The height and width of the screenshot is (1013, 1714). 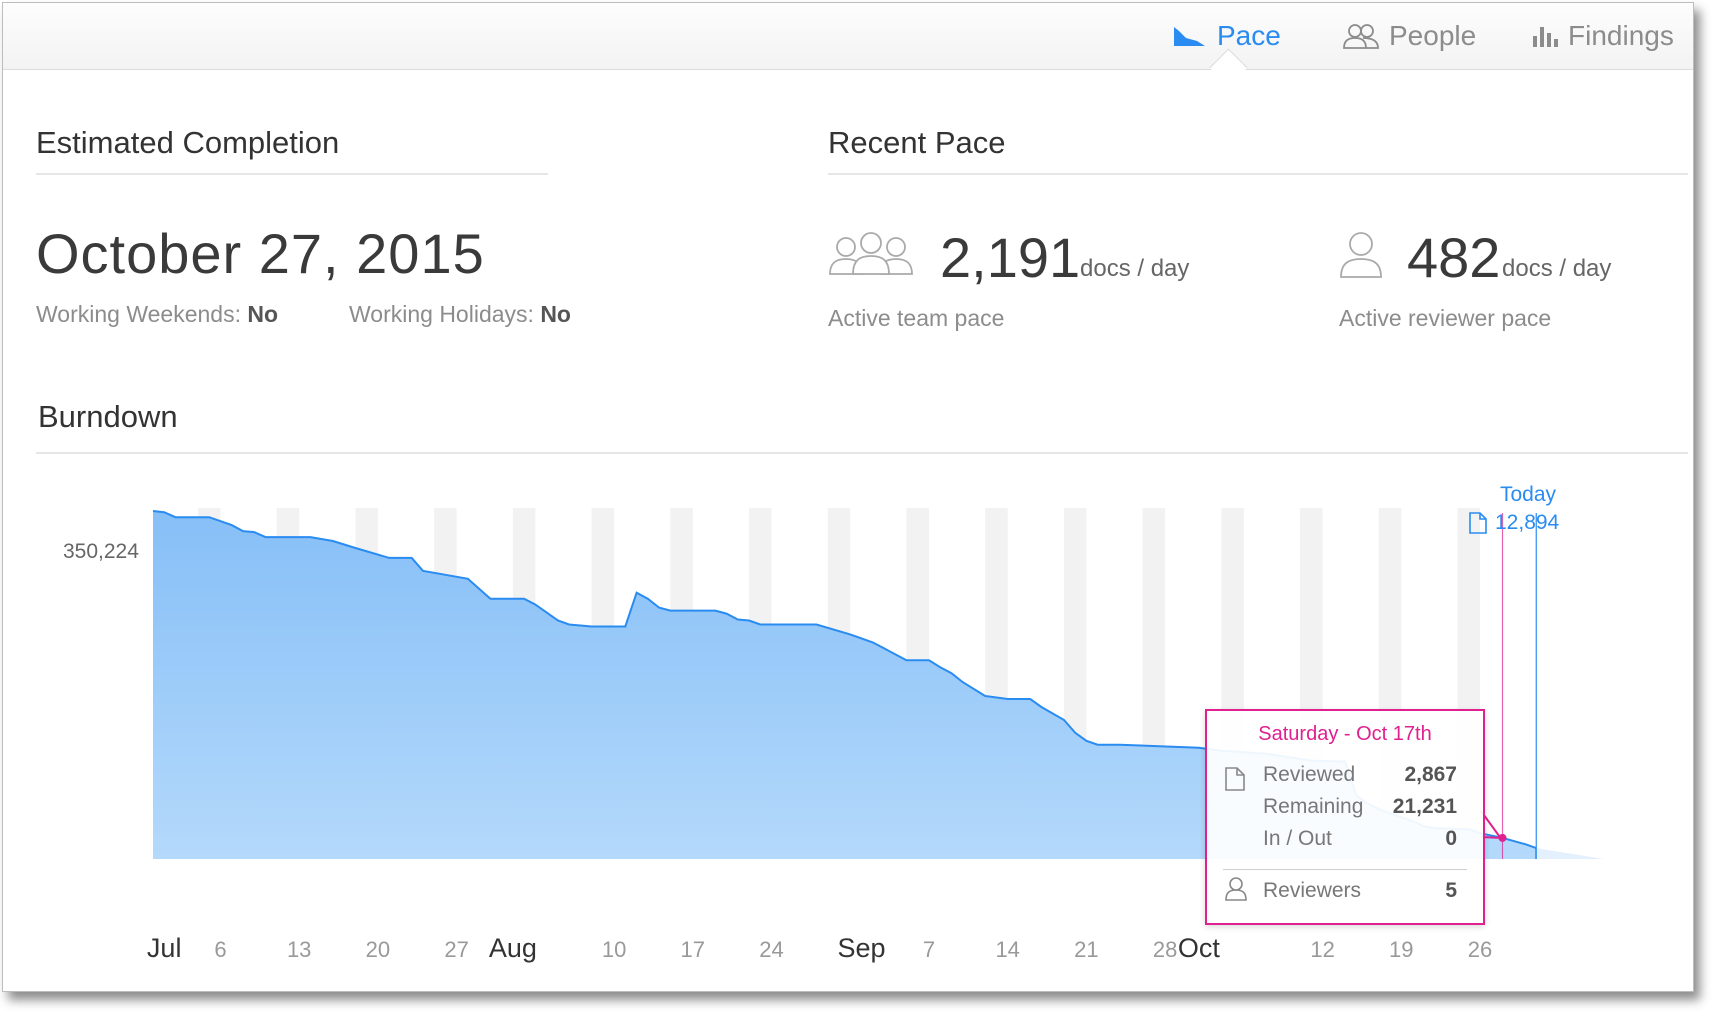 What do you see at coordinates (108, 416) in the screenshot?
I see `burndown-title: Burndown` at bounding box center [108, 416].